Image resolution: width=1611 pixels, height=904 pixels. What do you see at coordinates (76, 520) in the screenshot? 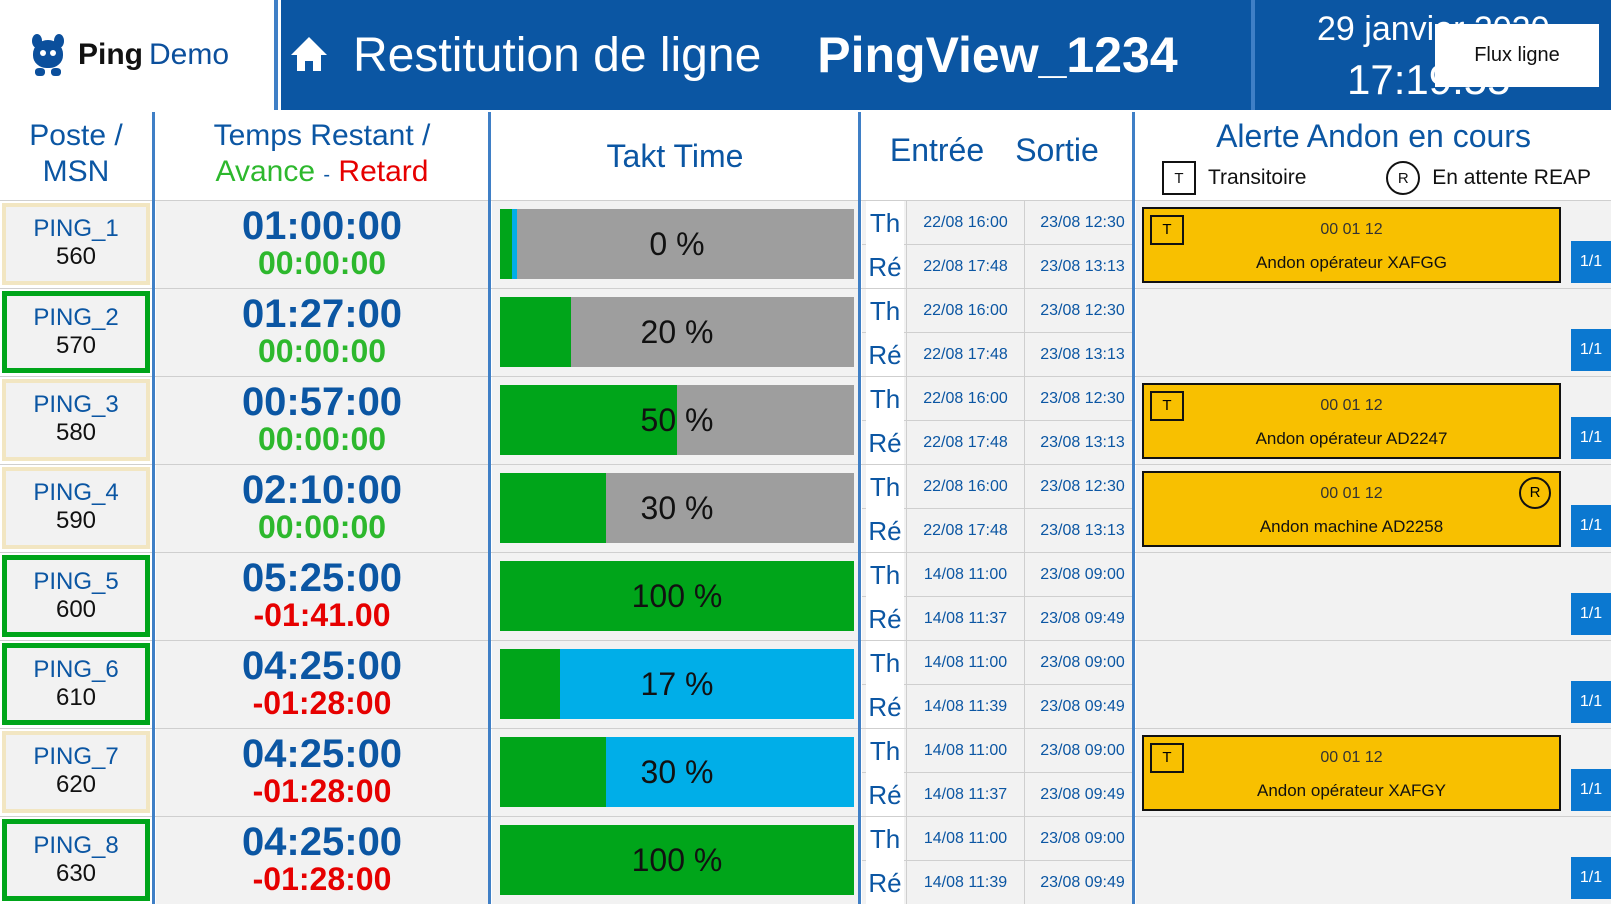
I see `poste-msn: 590` at bounding box center [76, 520].